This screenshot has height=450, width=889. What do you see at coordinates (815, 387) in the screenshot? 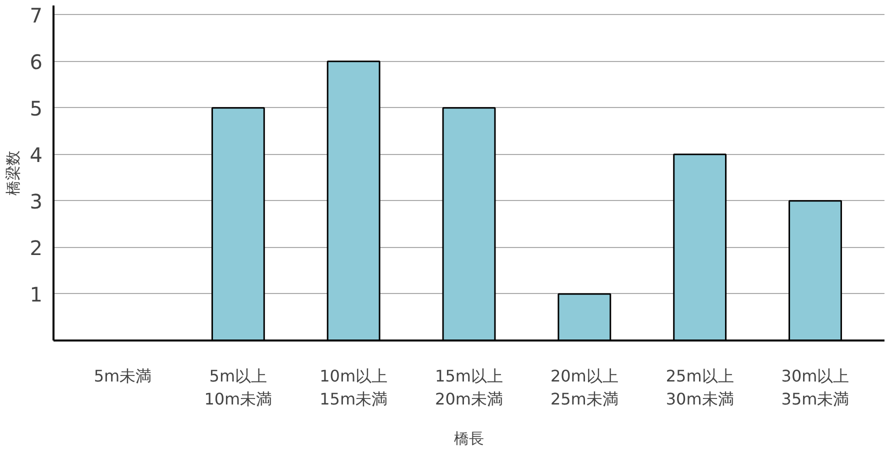
I see `x-tick-label: 30m以上 35m未満` at bounding box center [815, 387].